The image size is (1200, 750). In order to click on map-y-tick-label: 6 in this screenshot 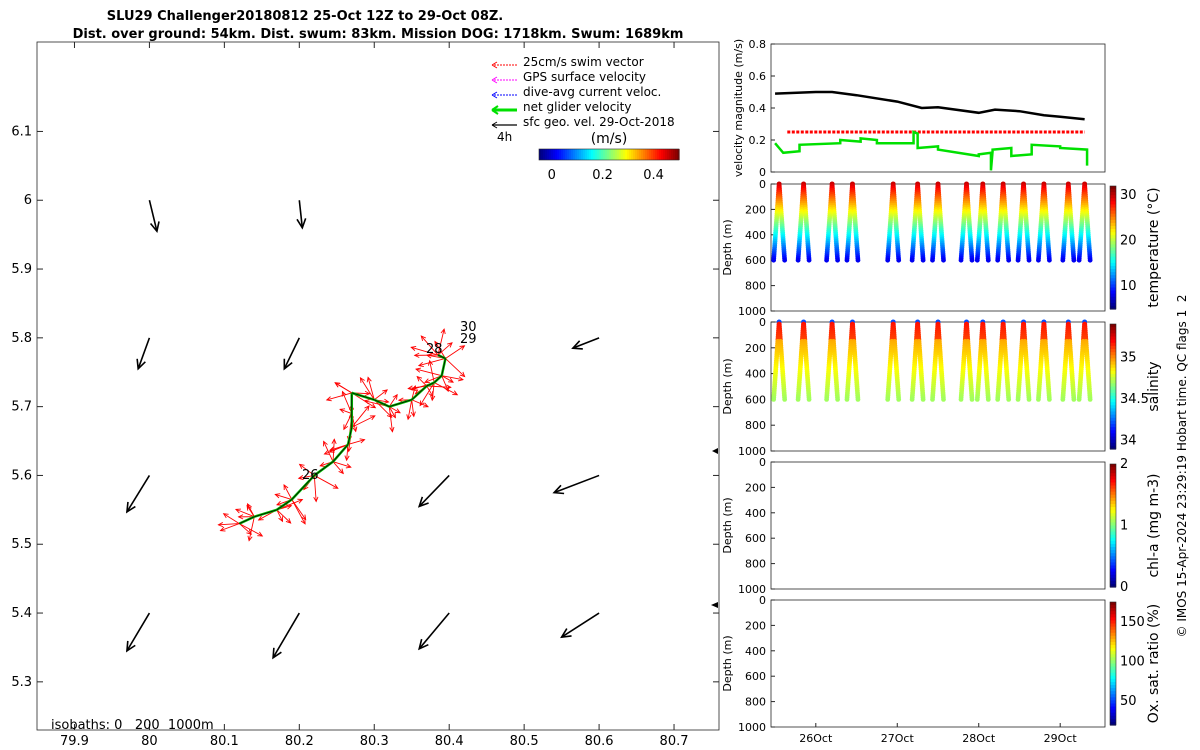, I will do `click(28, 200)`.